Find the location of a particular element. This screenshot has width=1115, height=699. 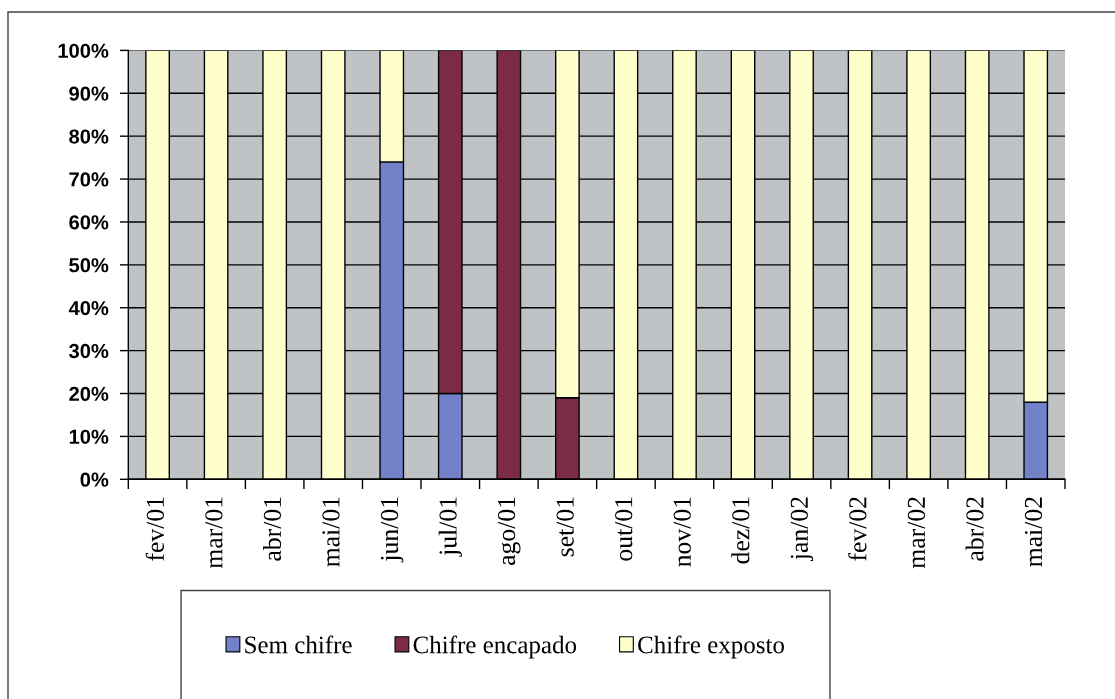

x-tick-label: ago/01 is located at coordinates (509, 531).